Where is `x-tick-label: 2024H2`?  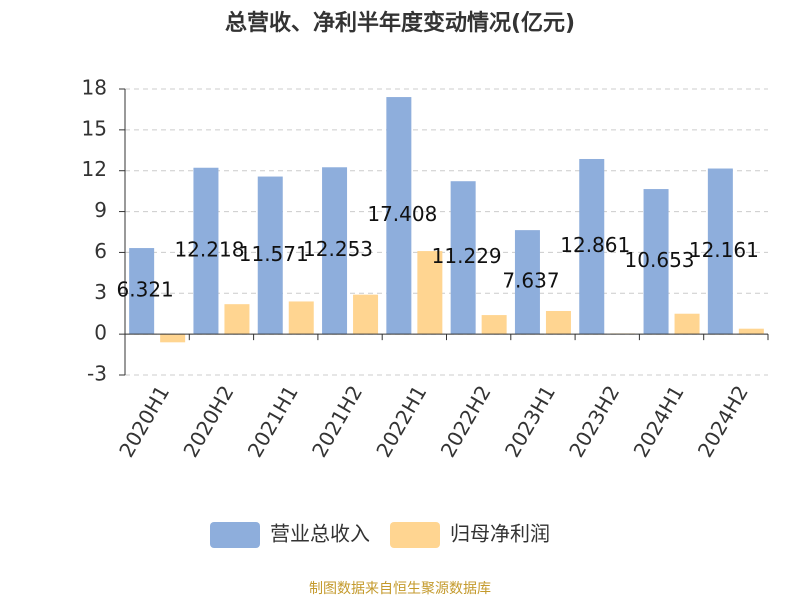
x-tick-label: 2024H2 is located at coordinates (723, 421).